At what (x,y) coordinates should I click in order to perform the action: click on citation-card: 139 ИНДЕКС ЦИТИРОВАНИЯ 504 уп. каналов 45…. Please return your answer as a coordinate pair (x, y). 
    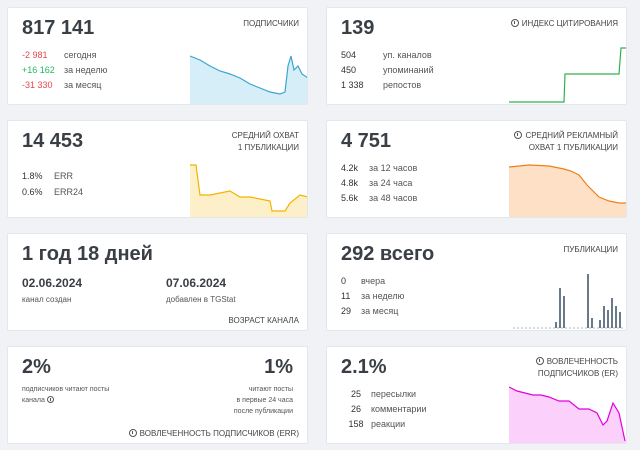
    Looking at the image, I should click on (476, 56).